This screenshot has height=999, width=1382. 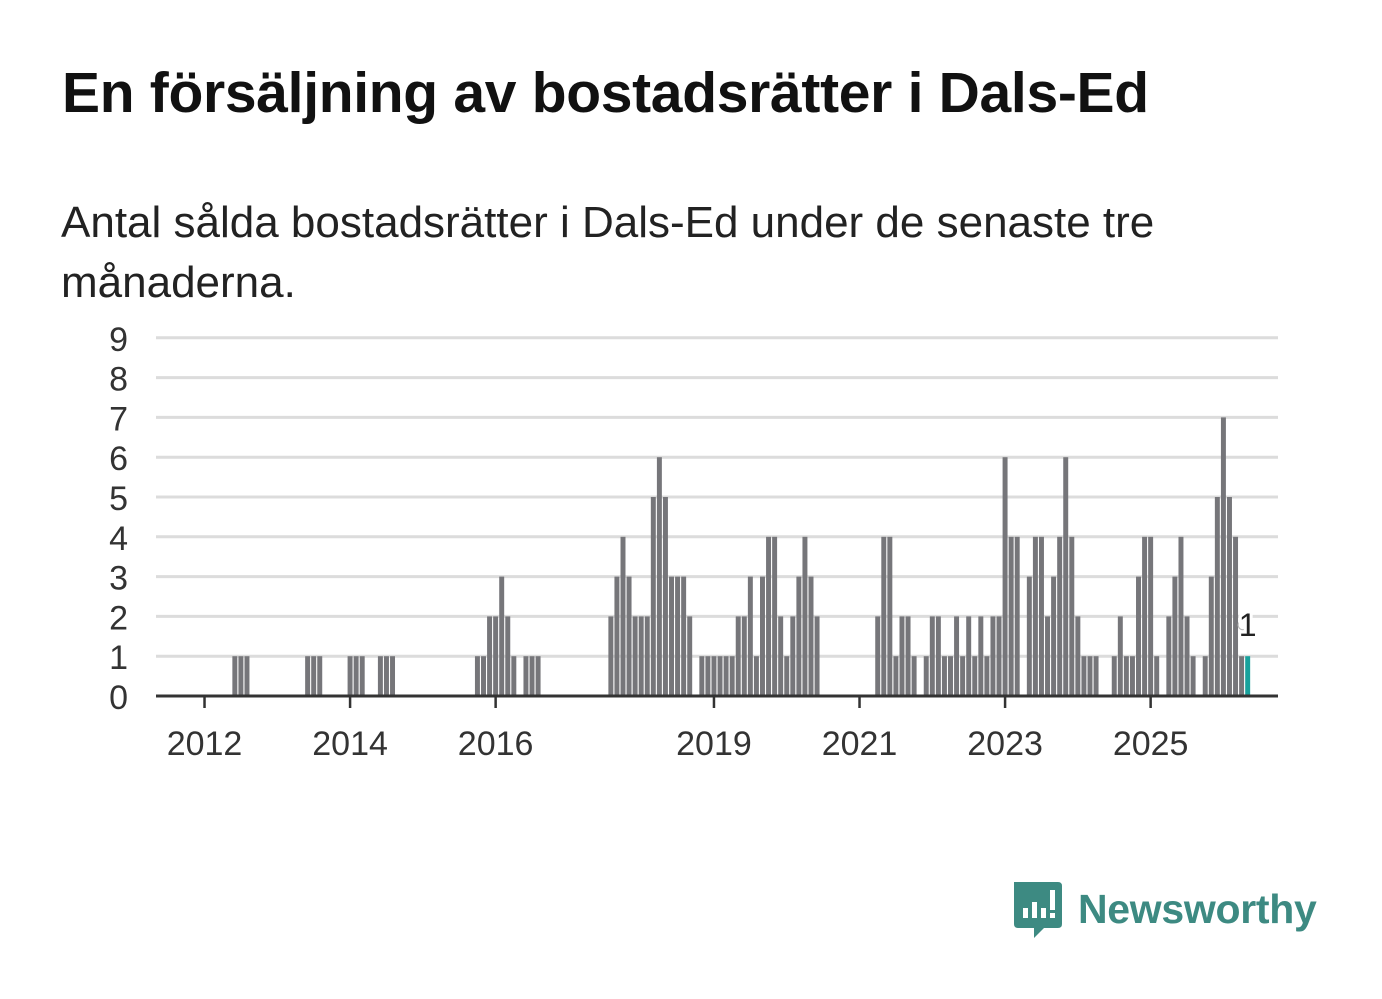 I want to click on y-tick-label: 4, so click(x=118, y=539).